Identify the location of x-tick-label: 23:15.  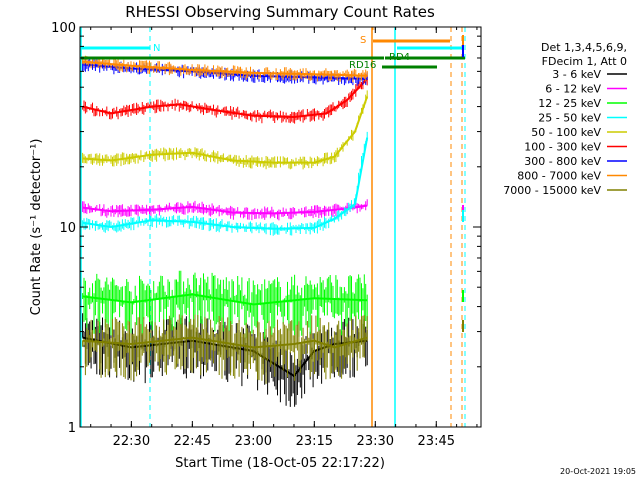
(314, 441).